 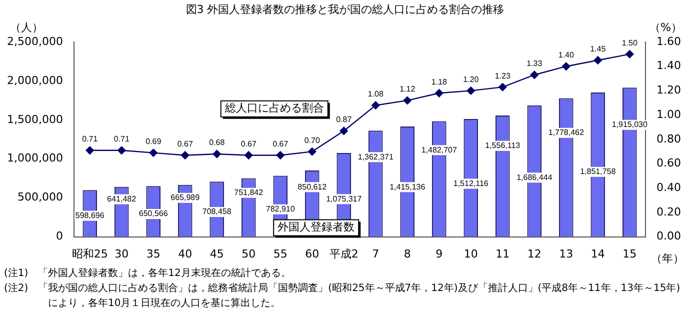 I want to click on y-tick-label: 2,500,000, so click(x=35, y=41).